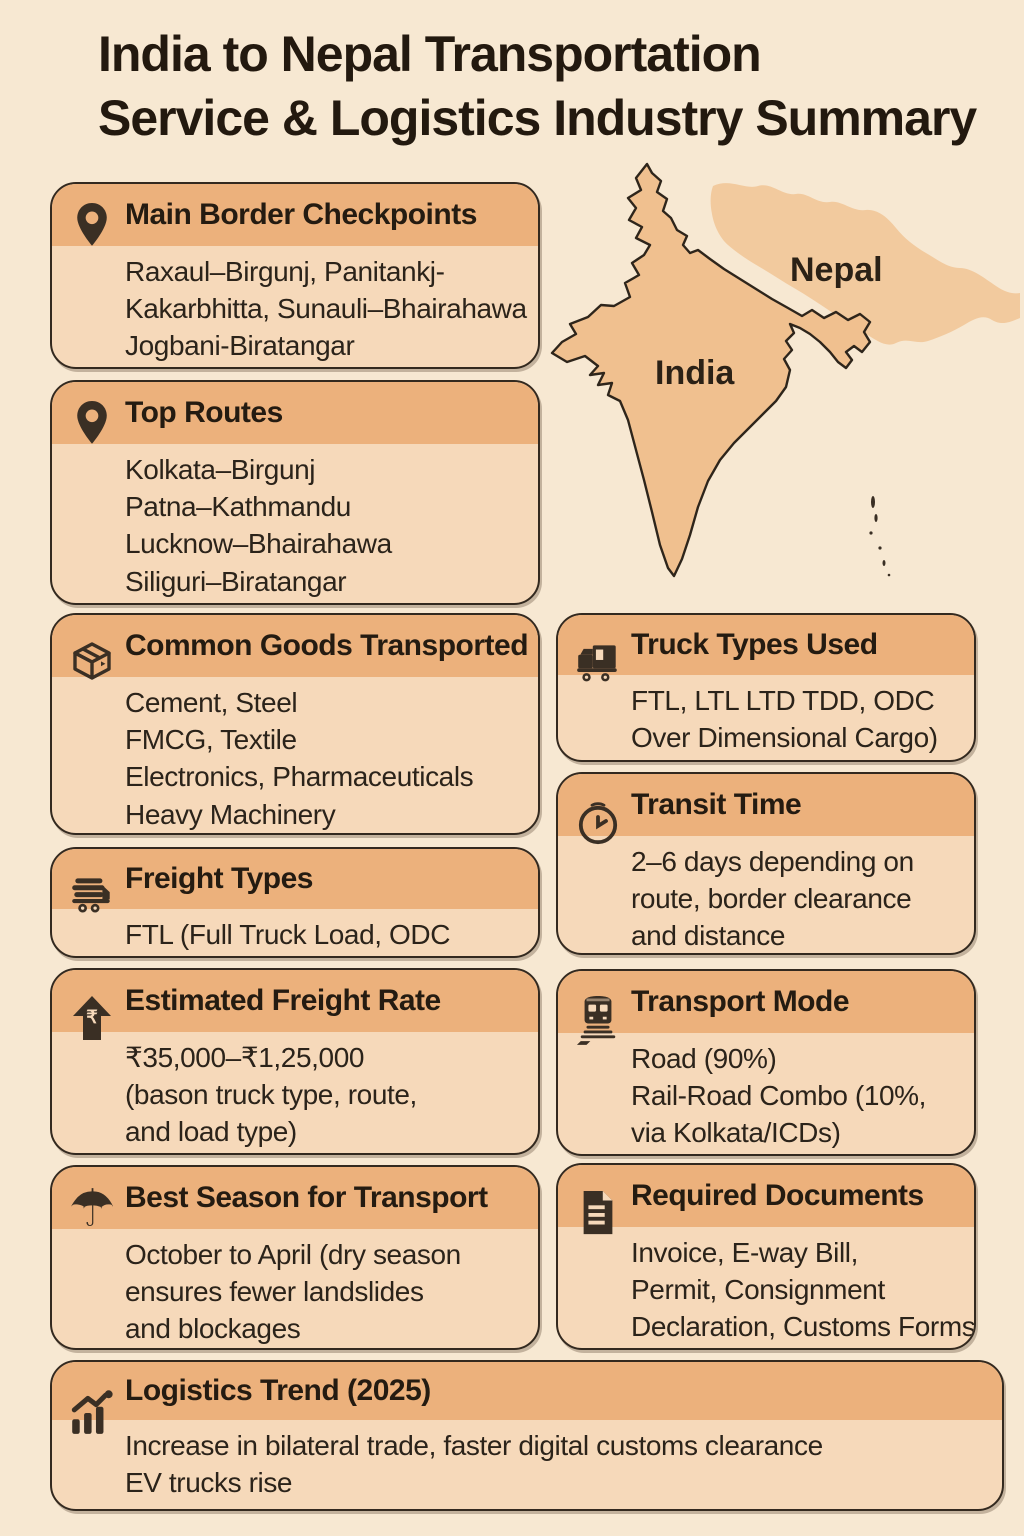 This screenshot has width=1024, height=1536. I want to click on map-nepal-shape, so click(865, 264).